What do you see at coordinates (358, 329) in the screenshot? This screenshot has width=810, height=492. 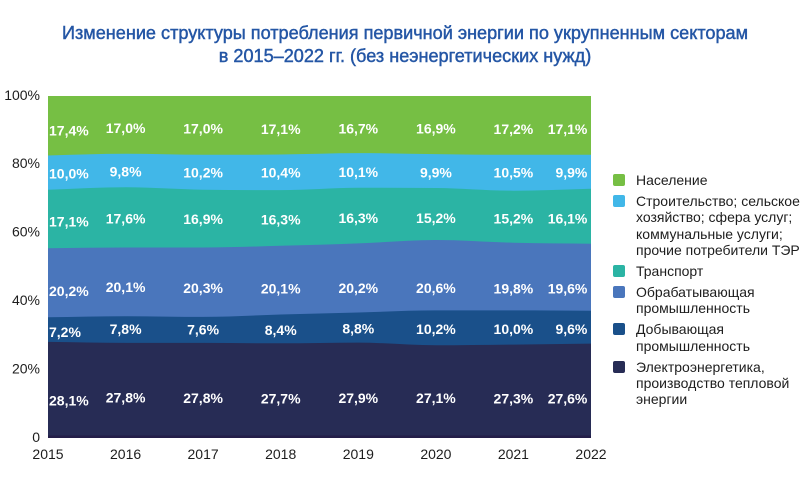 I see `svg-text: 8,8%` at bounding box center [358, 329].